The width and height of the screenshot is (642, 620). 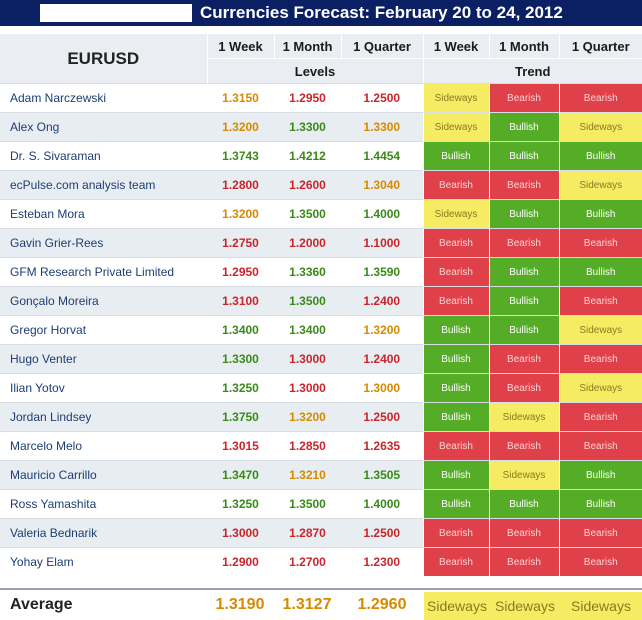 What do you see at coordinates (240, 330) in the screenshot?
I see `level-week: 1.3400` at bounding box center [240, 330].